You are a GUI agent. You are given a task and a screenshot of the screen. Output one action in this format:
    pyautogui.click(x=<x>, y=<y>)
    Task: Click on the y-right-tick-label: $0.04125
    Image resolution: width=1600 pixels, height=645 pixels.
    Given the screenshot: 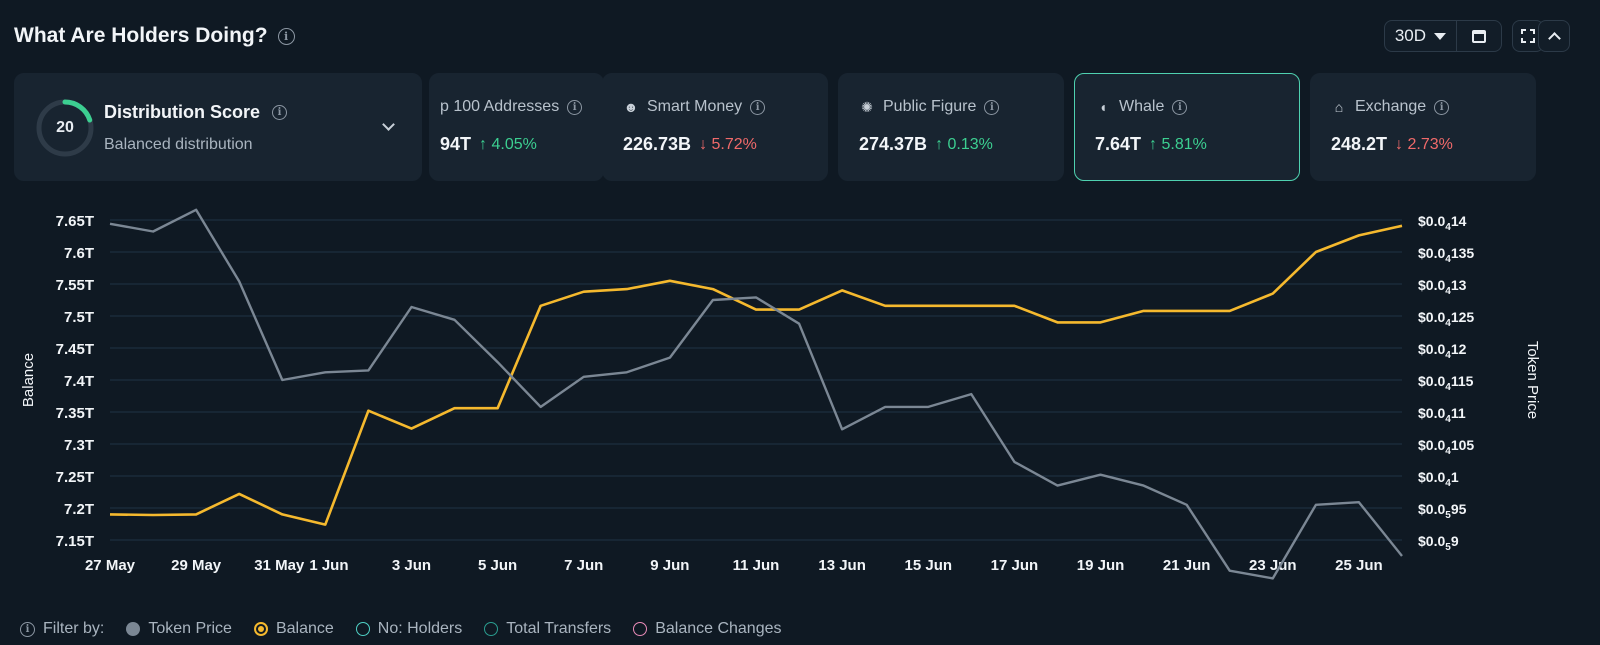 What is the action you would take?
    pyautogui.click(x=1446, y=319)
    